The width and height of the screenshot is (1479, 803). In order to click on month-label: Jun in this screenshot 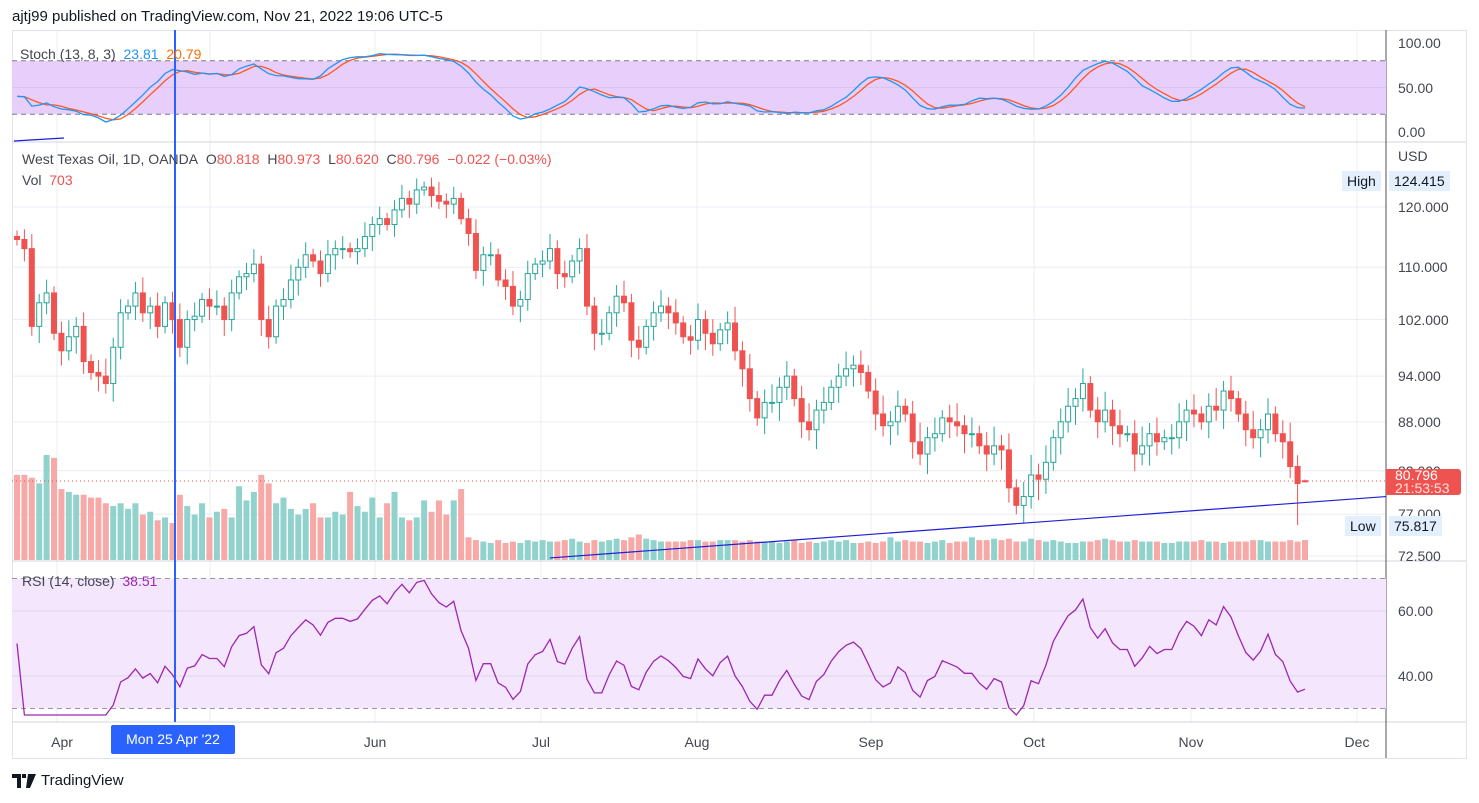, I will do `click(375, 742)`.